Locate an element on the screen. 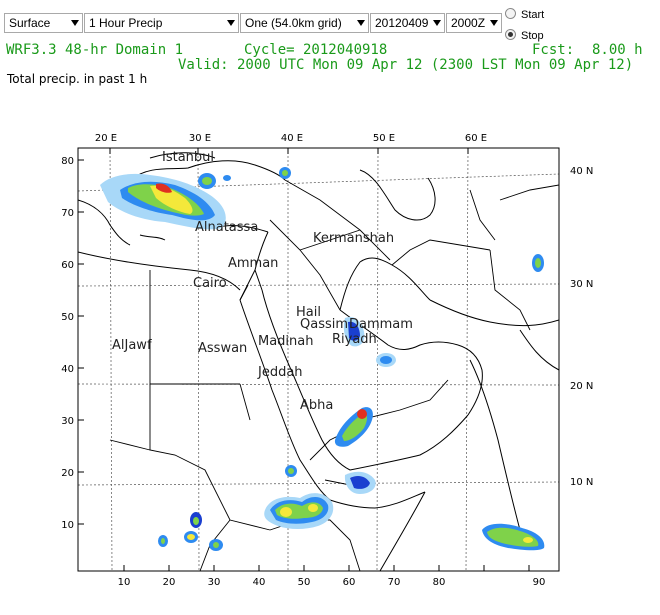 The height and width of the screenshot is (615, 660). y-tick-label: 30 is located at coordinates (67, 421).